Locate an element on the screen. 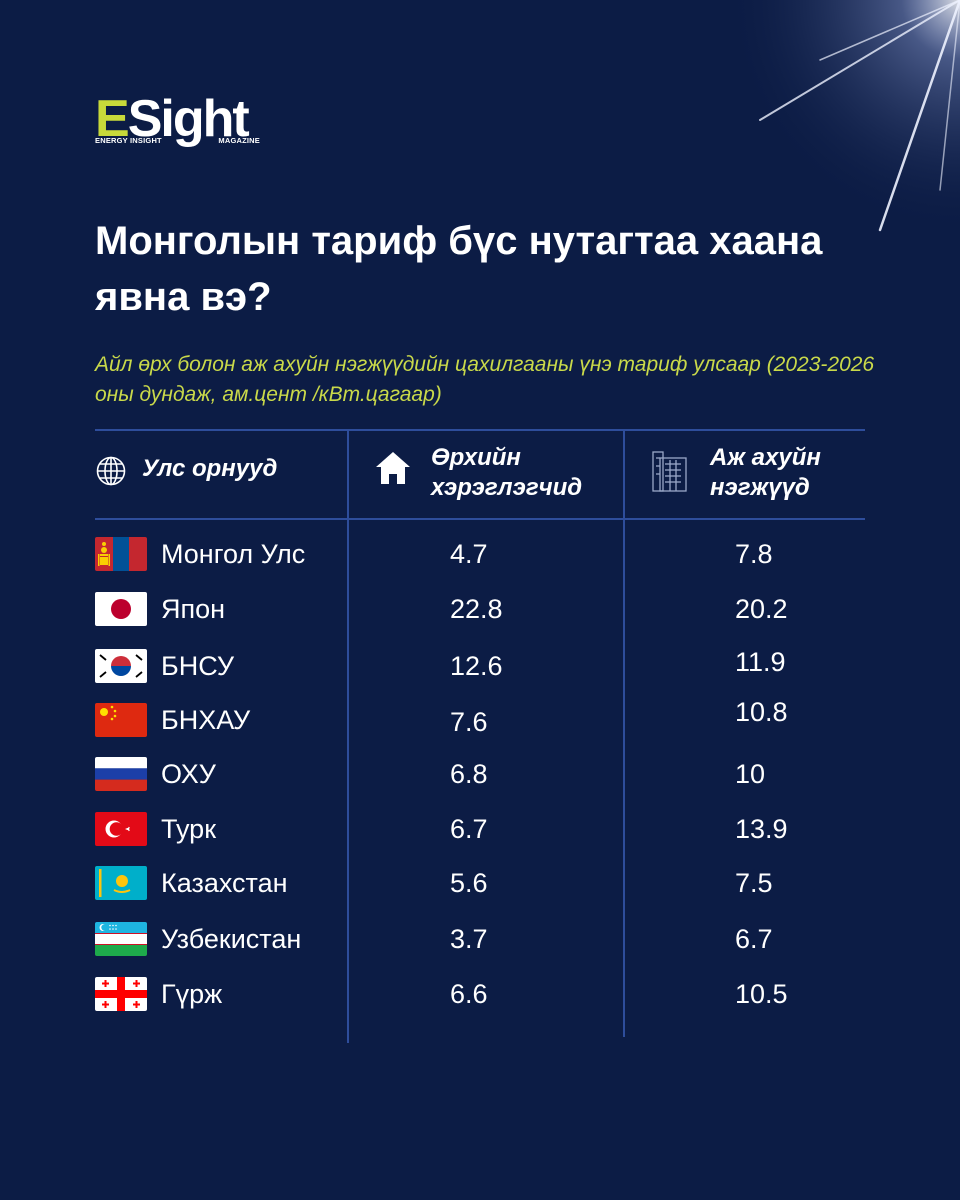 The image size is (960, 1200). business-value: 13.9 is located at coordinates (761, 829).